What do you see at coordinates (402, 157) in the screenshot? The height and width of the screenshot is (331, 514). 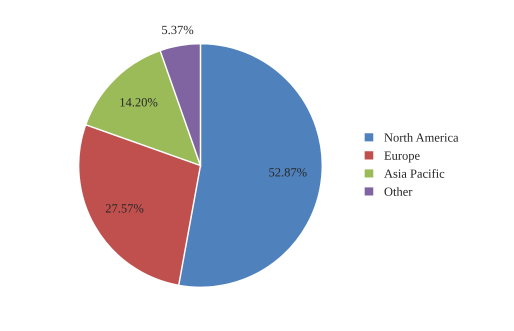 I see `legend-label: Europe` at bounding box center [402, 157].